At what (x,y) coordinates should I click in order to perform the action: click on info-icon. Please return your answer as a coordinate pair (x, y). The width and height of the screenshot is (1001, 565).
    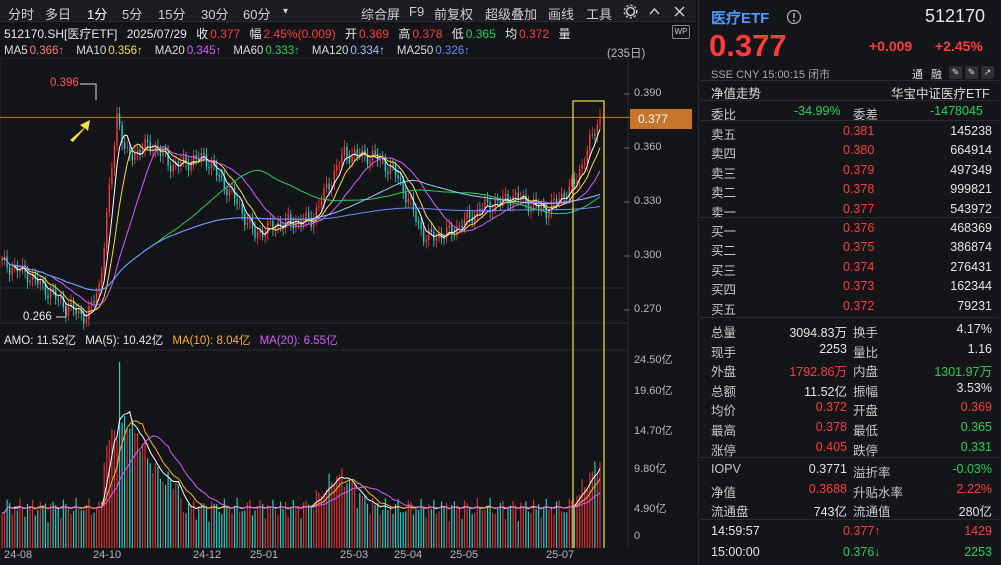
    Looking at the image, I should click on (794, 17).